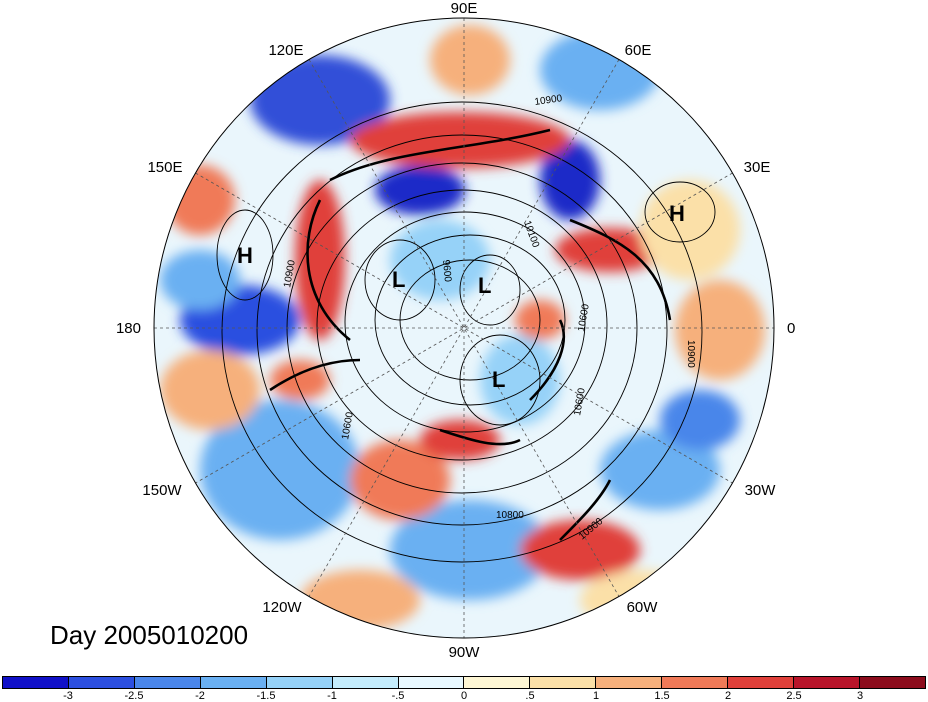 This screenshot has width=928, height=702. What do you see at coordinates (464, 8) in the screenshot?
I see `longitude-label: 90E` at bounding box center [464, 8].